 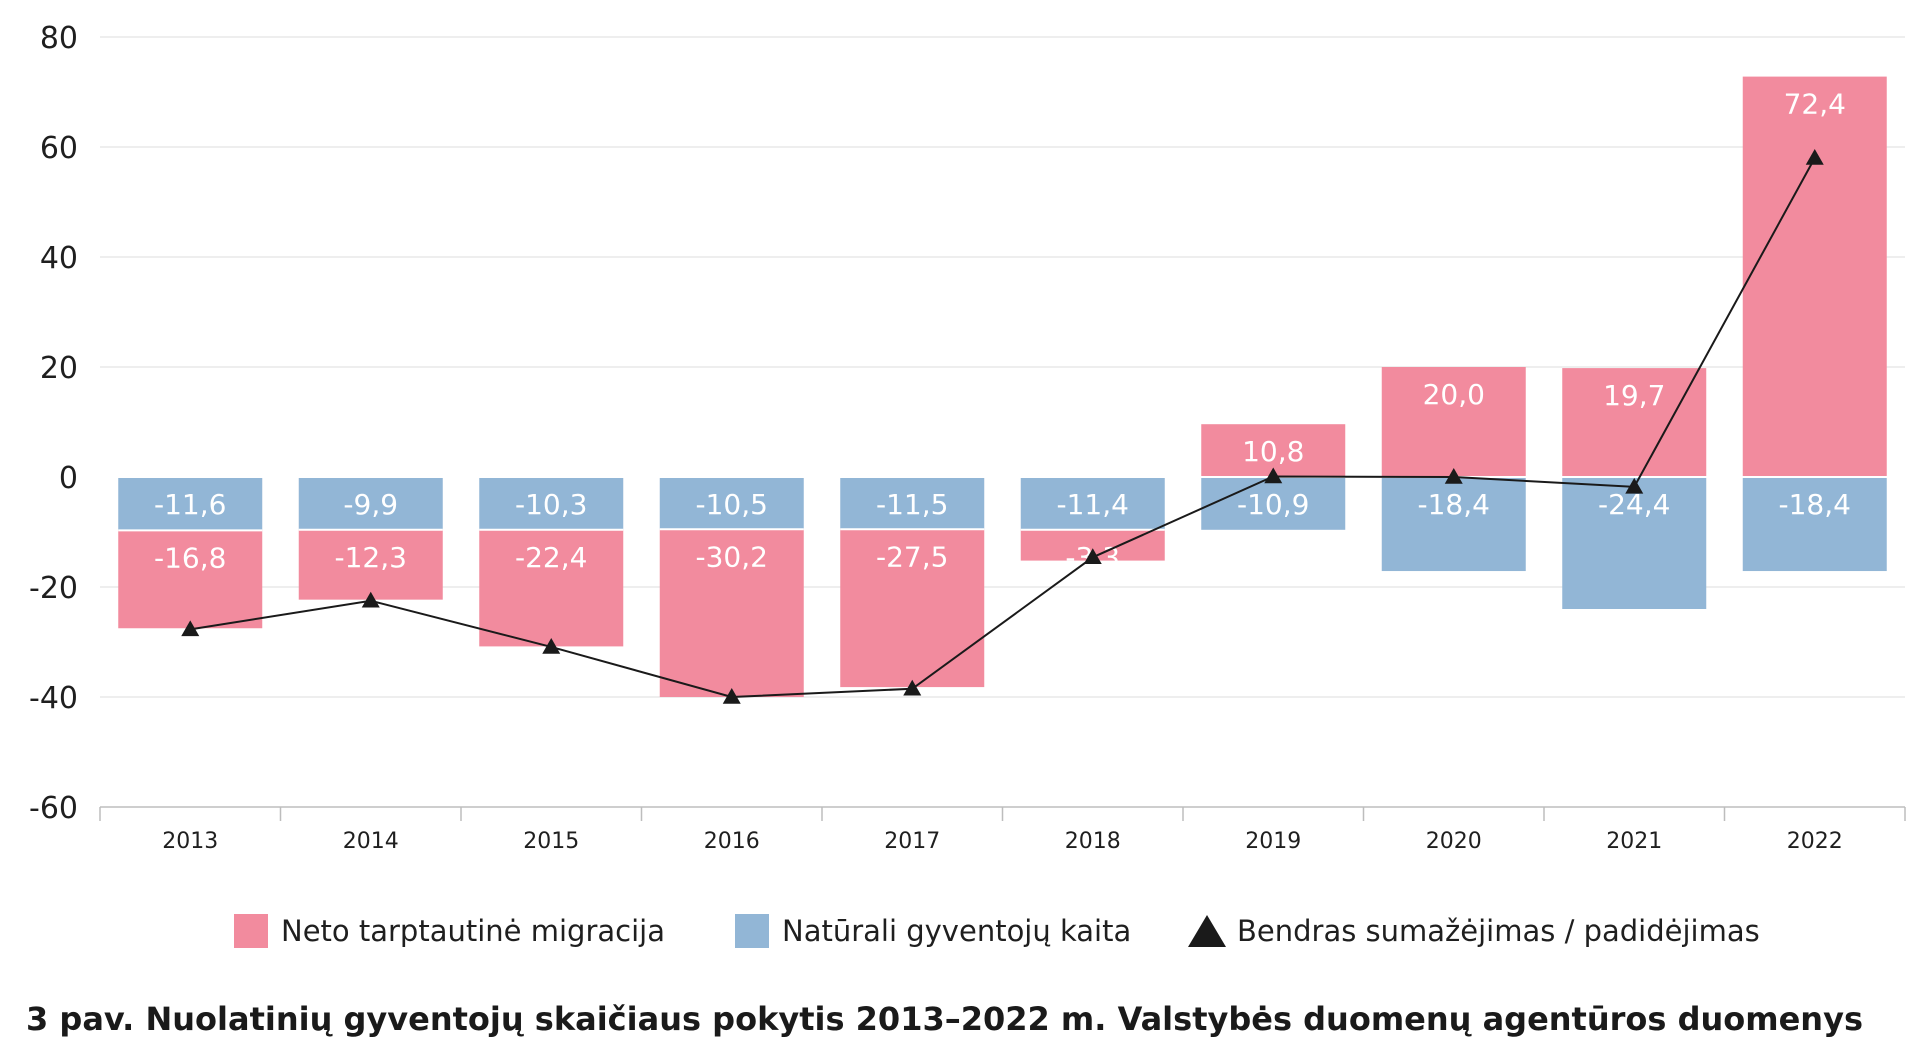 I want to click on value-label-migration: 72,4, so click(x=1815, y=104).